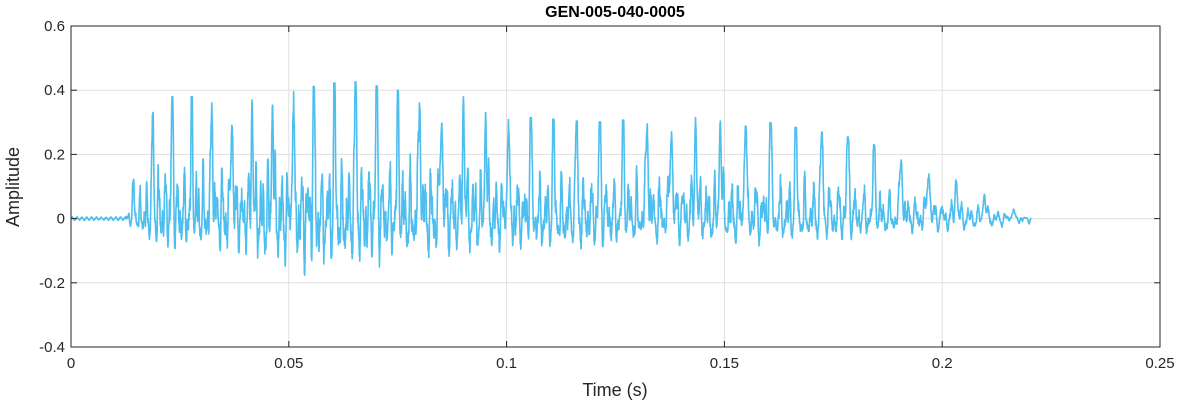 The width and height of the screenshot is (1182, 404). What do you see at coordinates (61, 219) in the screenshot?
I see `y-tick-label: 0` at bounding box center [61, 219].